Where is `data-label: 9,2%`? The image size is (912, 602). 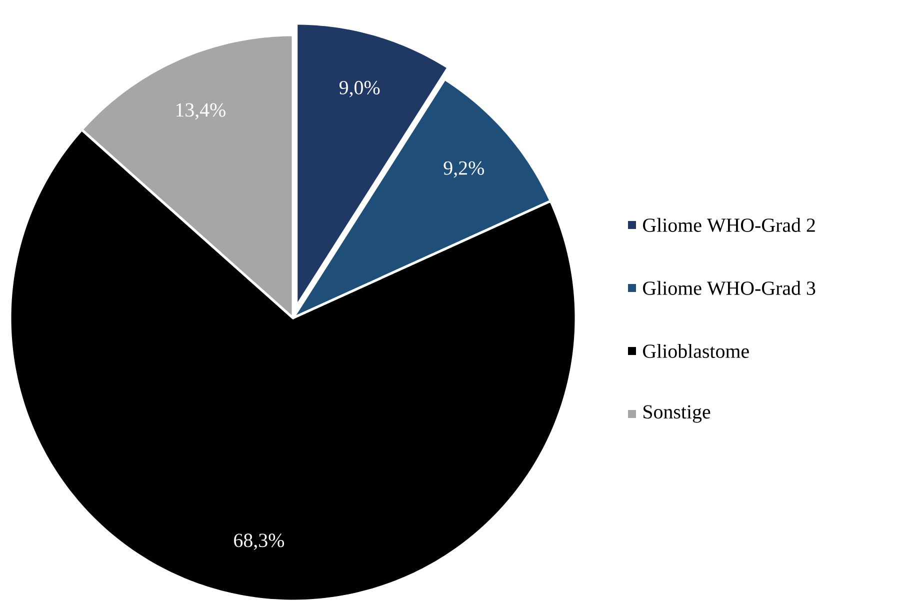 data-label: 9,2% is located at coordinates (464, 169).